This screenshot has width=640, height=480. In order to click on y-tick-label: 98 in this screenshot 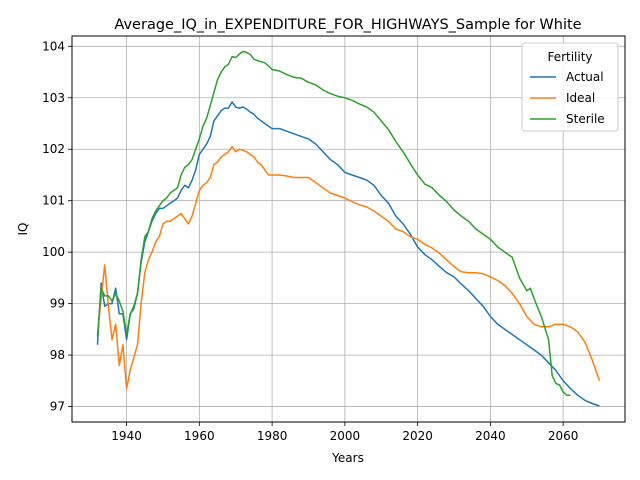, I will do `click(57, 355)`.